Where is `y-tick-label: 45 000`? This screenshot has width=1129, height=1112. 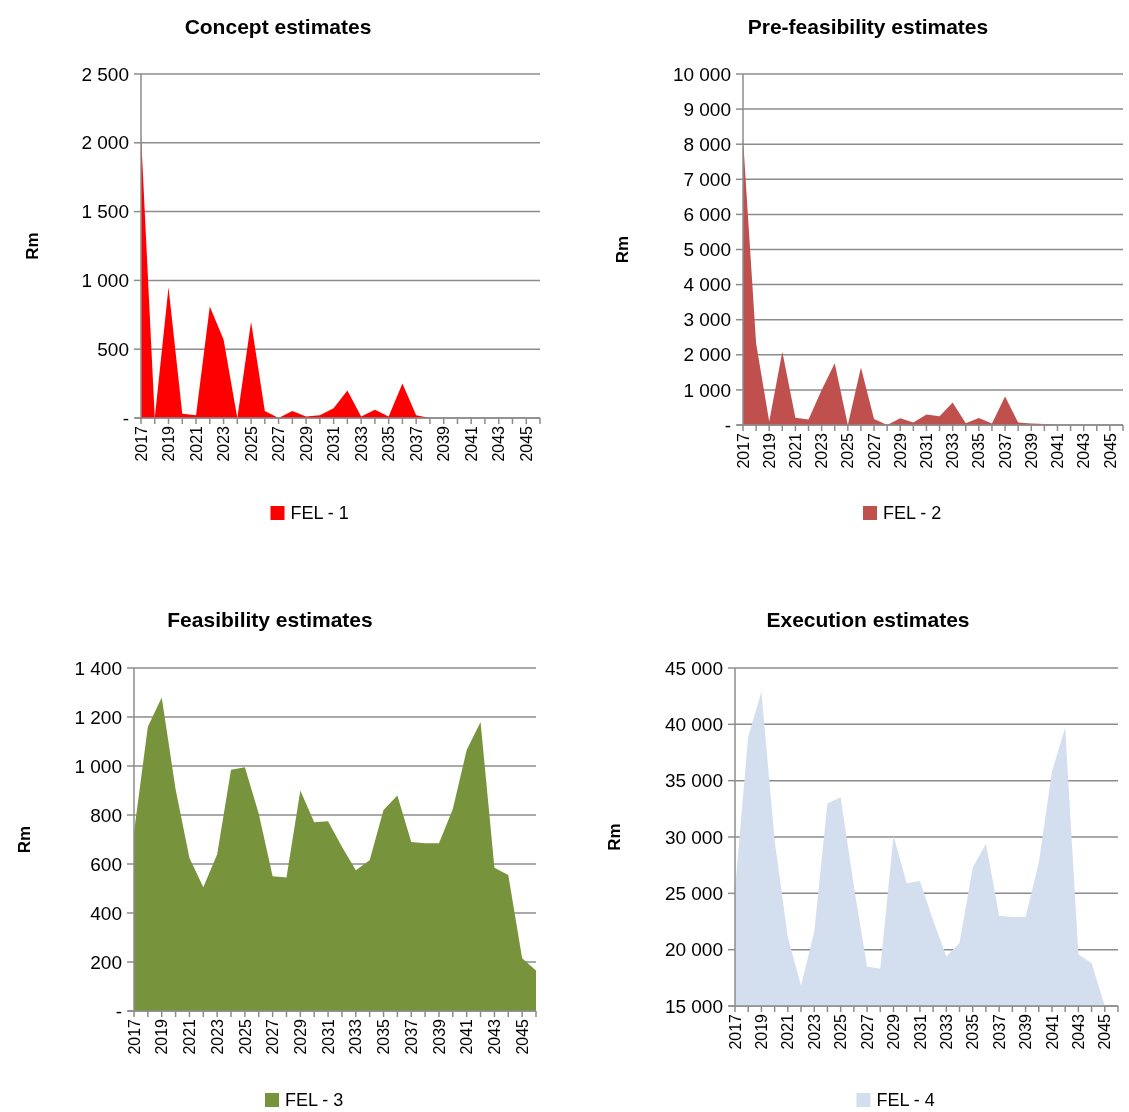
y-tick-label: 45 000 is located at coordinates (693, 668).